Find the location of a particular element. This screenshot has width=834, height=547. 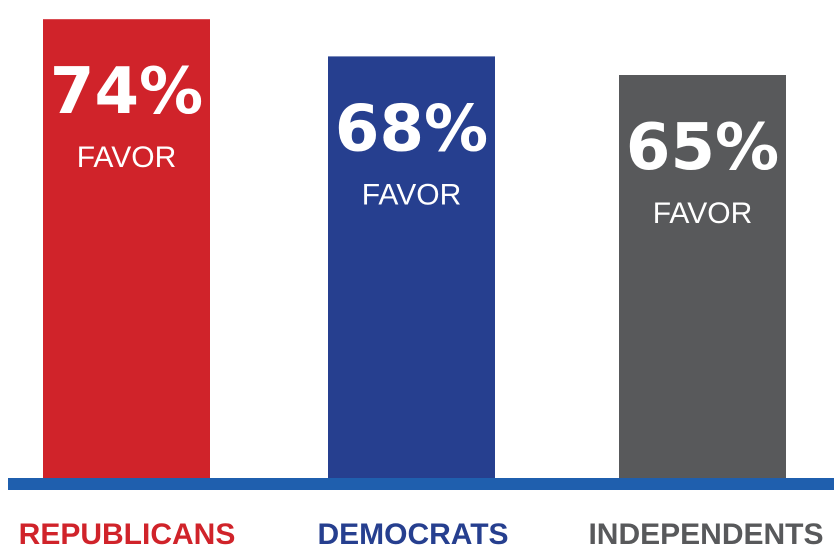

bar-value-label-republicans: 74% is located at coordinates (126, 92).